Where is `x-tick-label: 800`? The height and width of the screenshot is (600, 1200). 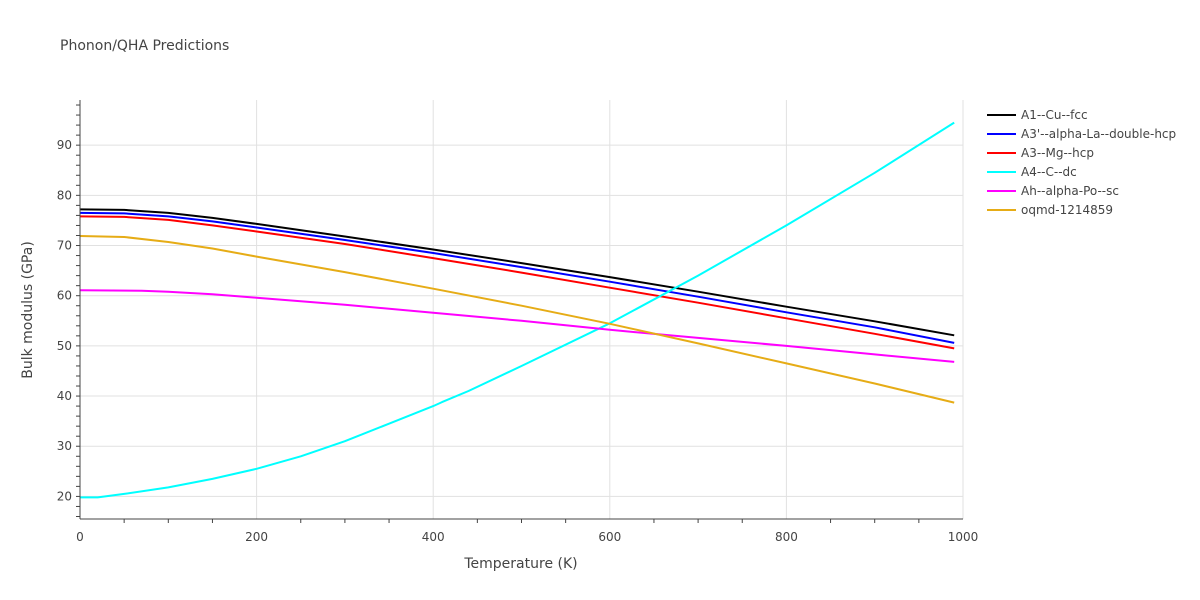 x-tick-label: 800 is located at coordinates (786, 537).